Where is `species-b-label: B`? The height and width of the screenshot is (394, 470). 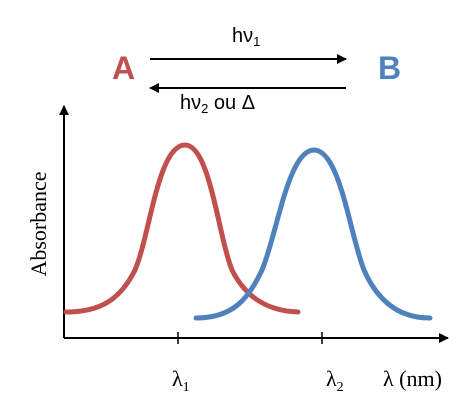
species-b-label: B is located at coordinates (389, 68).